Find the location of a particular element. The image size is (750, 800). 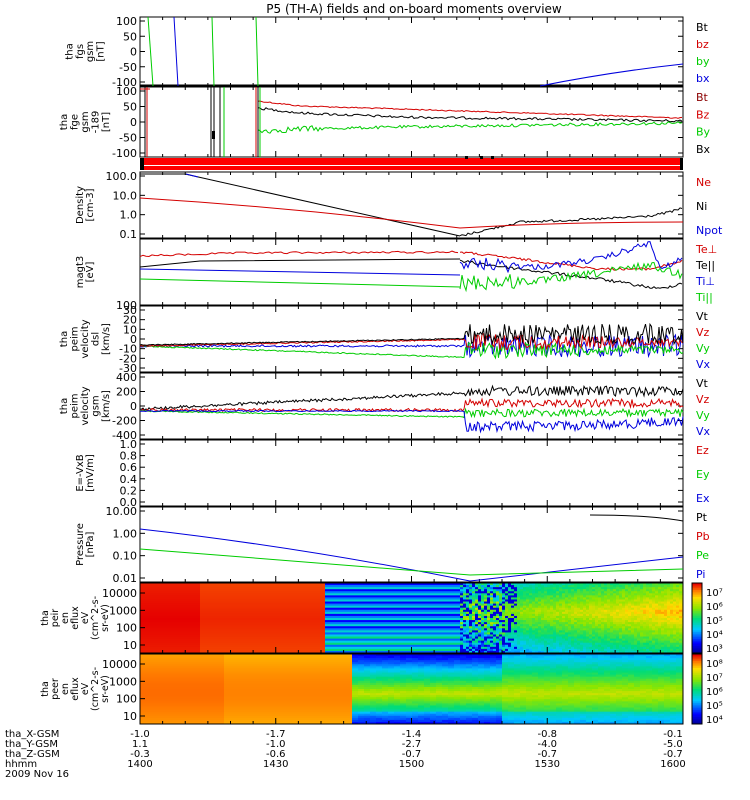

series-ni is located at coordinates (300, 205).